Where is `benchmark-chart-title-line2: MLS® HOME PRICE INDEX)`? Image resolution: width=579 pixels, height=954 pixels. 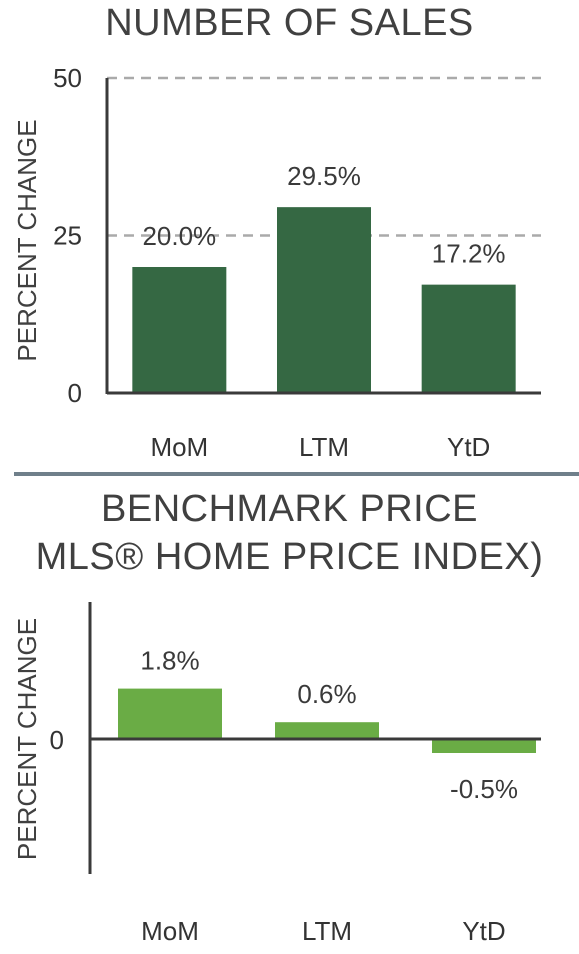
benchmark-chart-title-line2: MLS® HOME PRICE INDEX) is located at coordinates (289, 557).